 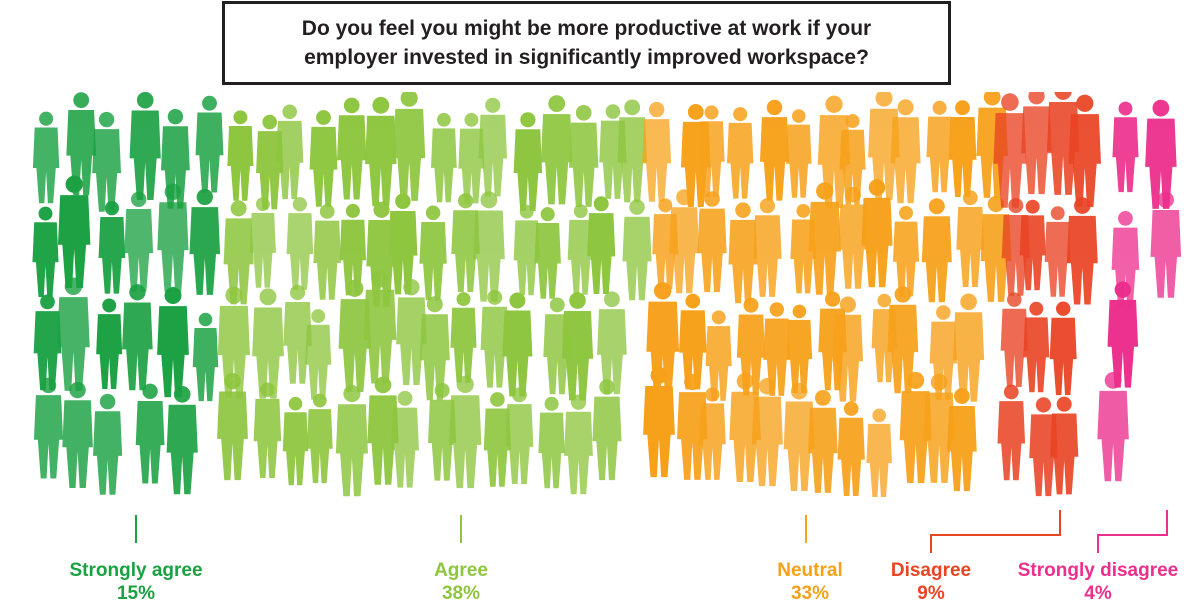 What do you see at coordinates (810, 570) in the screenshot?
I see `category-name: Neutral` at bounding box center [810, 570].